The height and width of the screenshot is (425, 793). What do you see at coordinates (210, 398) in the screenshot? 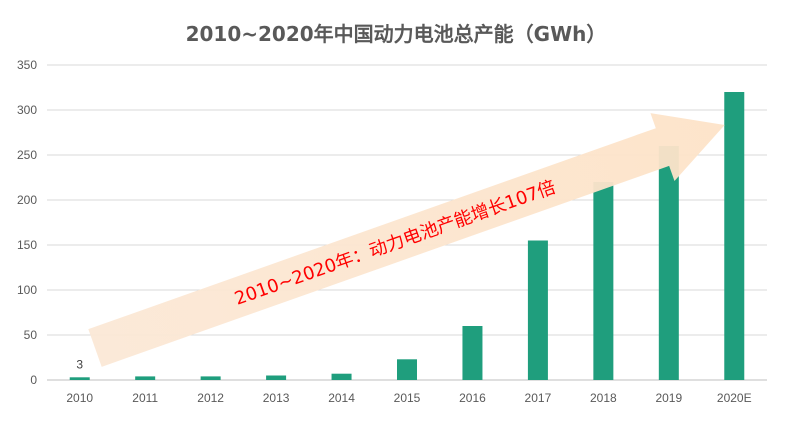
I see `x-tick-label: 2012` at bounding box center [210, 398].